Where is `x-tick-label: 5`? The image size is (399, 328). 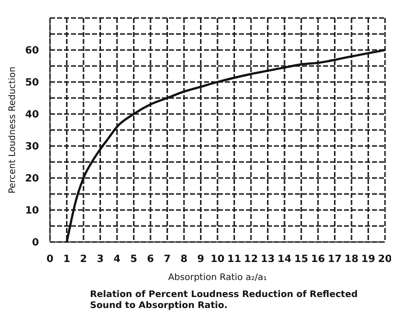
x-tick-label: 5 is located at coordinates (134, 259).